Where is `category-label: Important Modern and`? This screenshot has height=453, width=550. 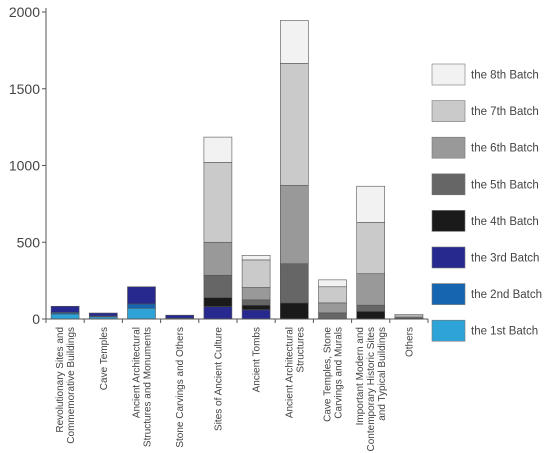 category-label: Important Modern and is located at coordinates (360, 376).